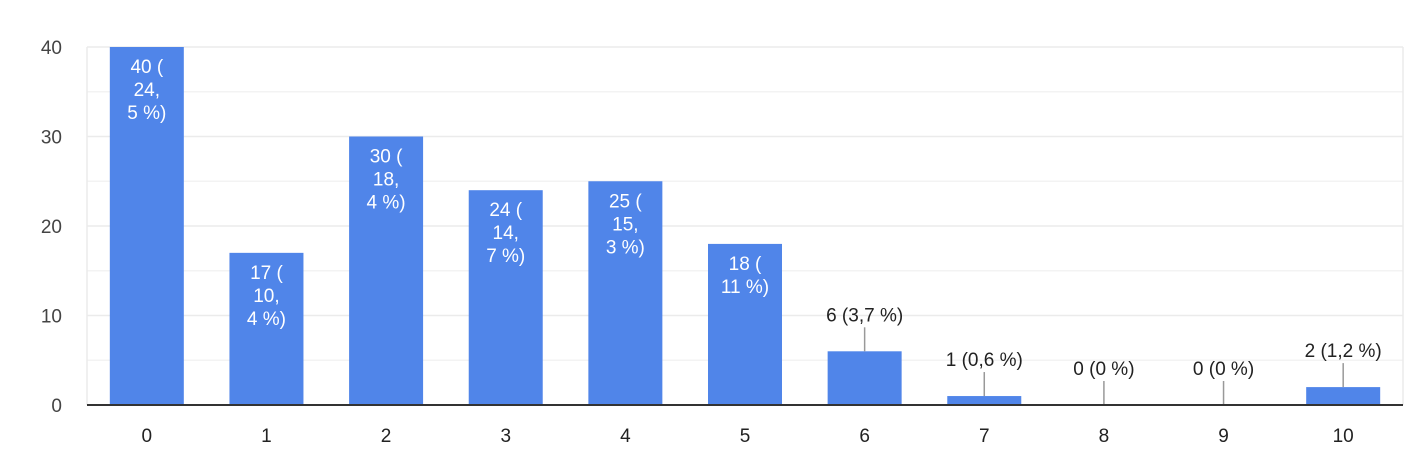 This screenshot has width=1416, height=475. I want to click on x-tick-label: 1, so click(266, 436).